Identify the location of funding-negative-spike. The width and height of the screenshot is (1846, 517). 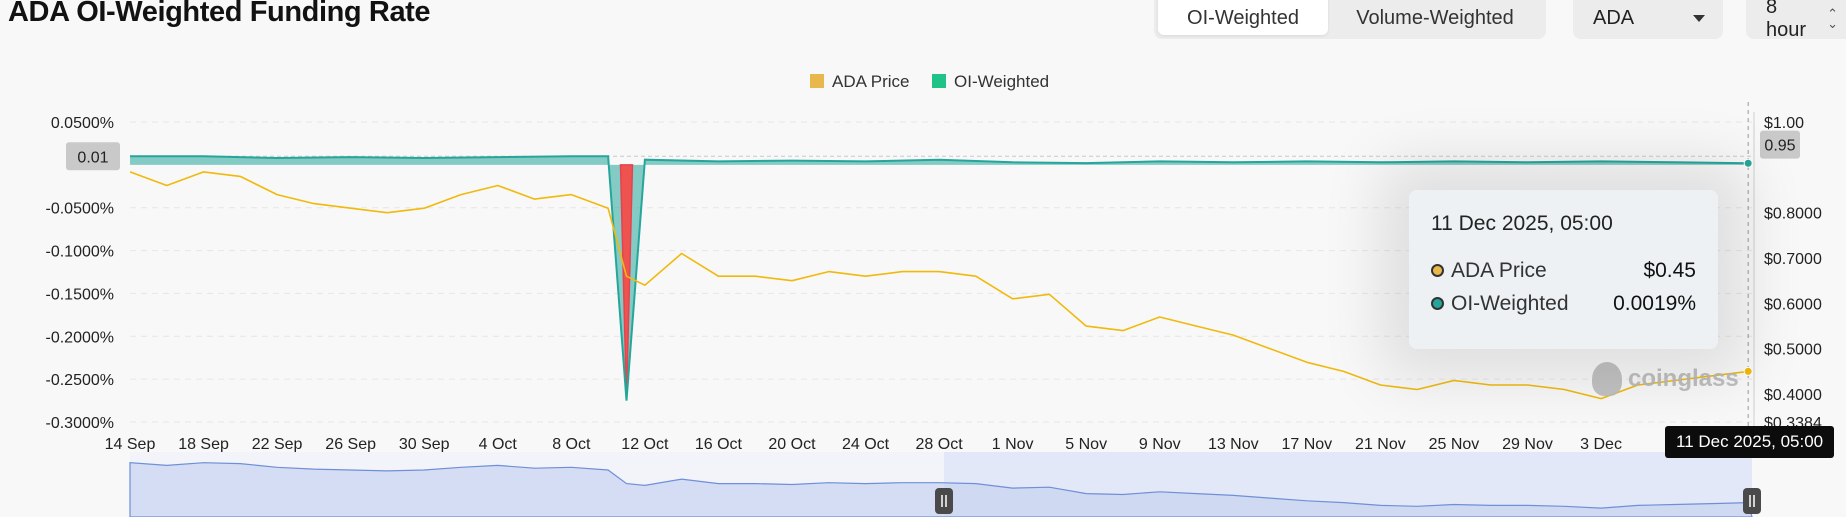
(626, 282).